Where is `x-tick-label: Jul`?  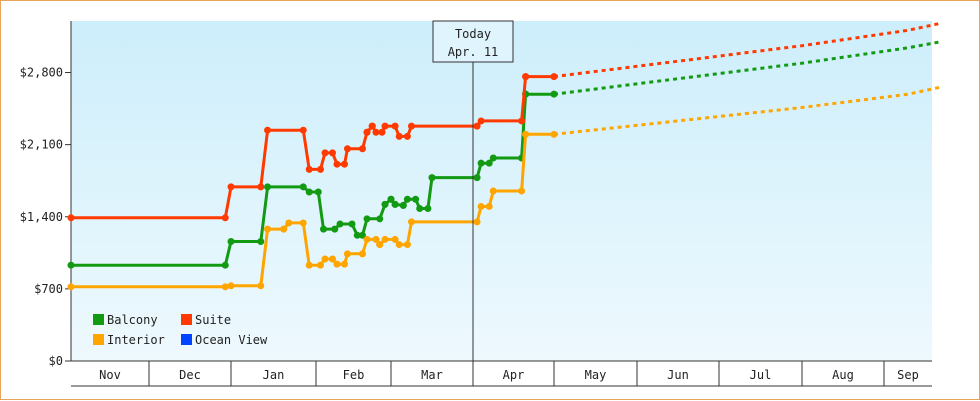
x-tick-label: Jul is located at coordinates (761, 375).